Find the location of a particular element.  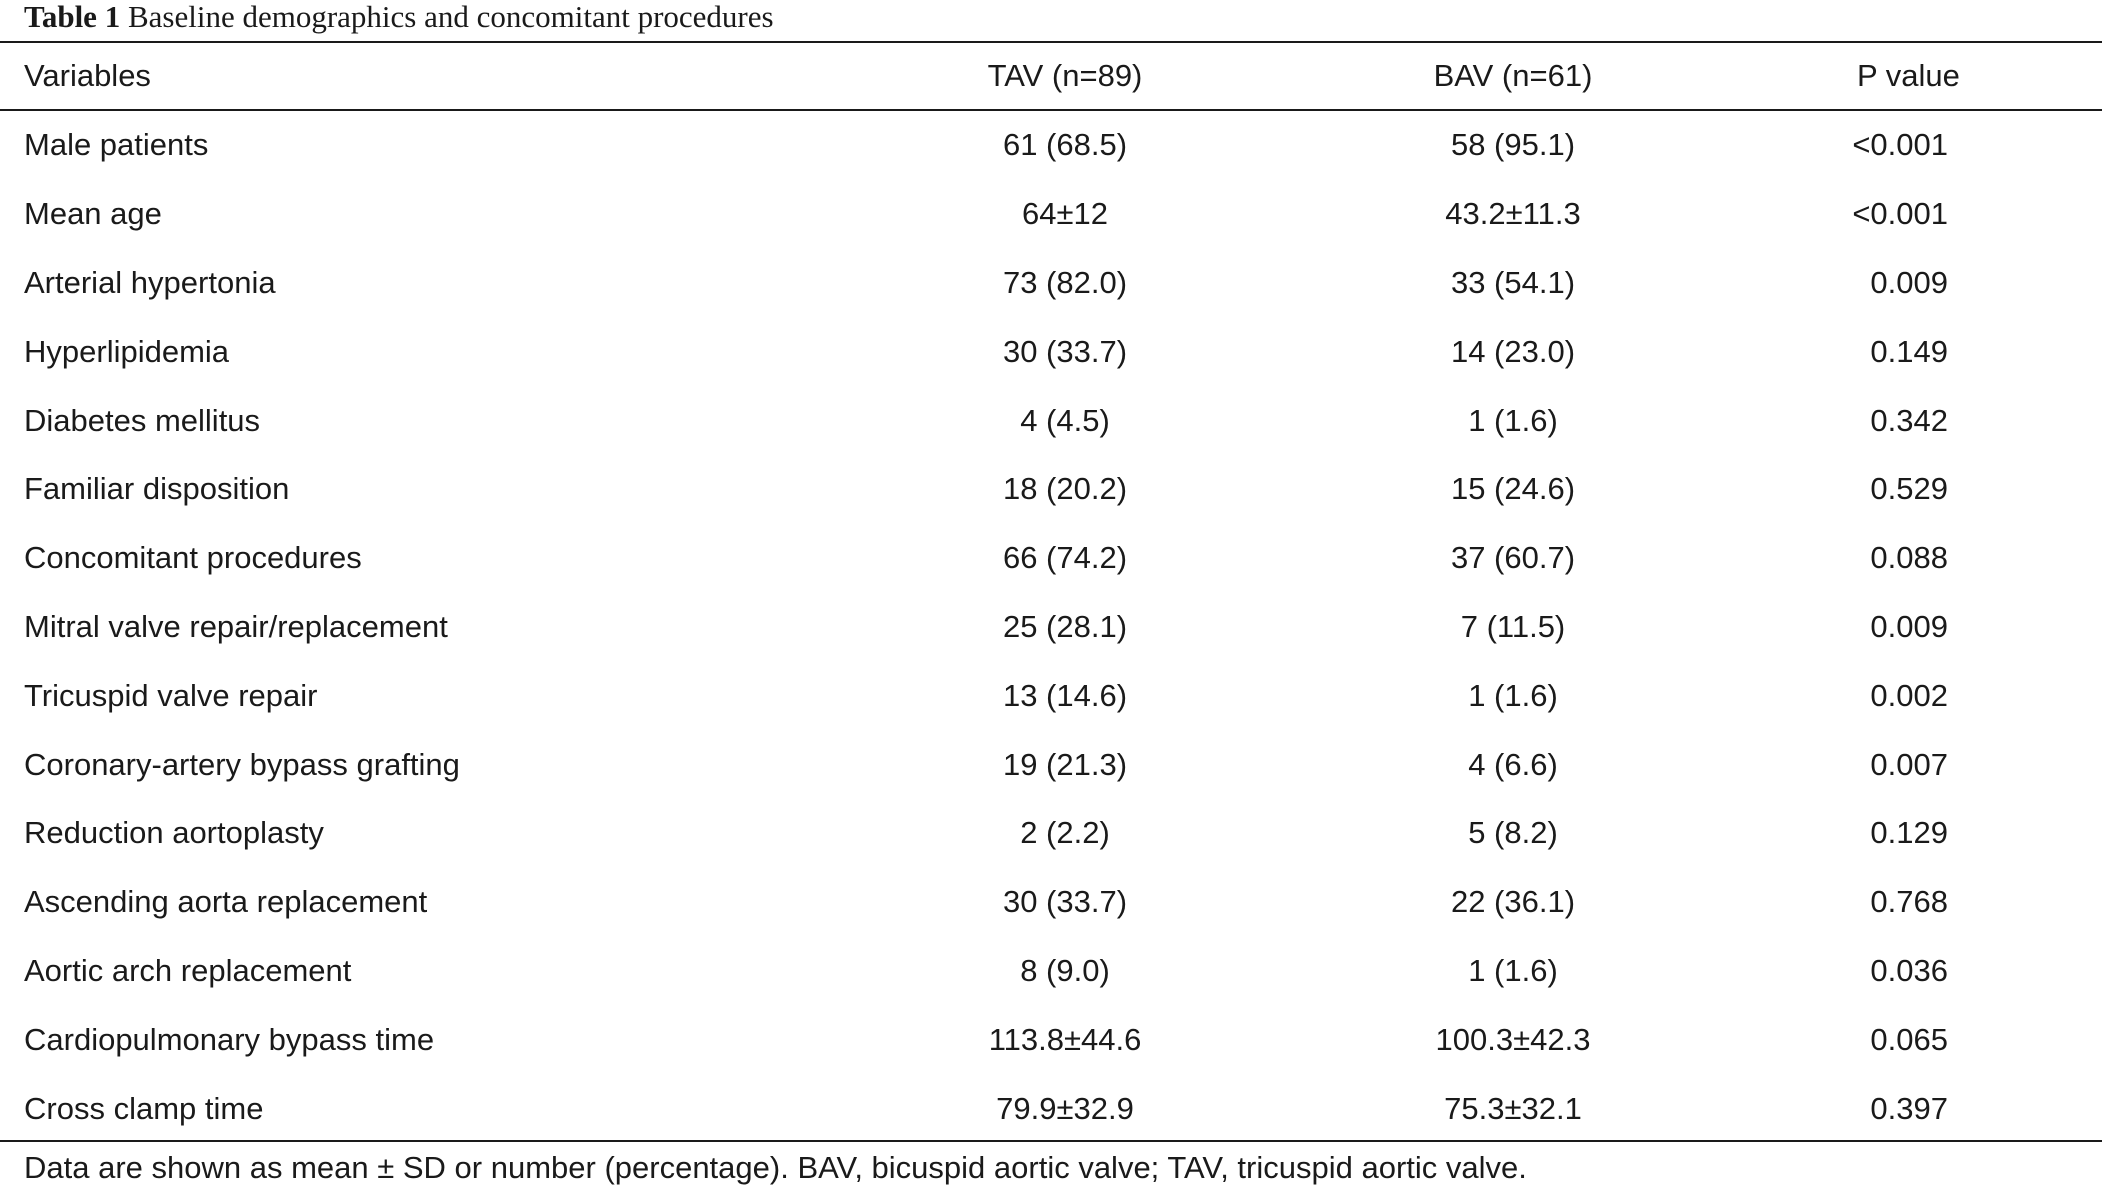

cell-variable: Coronary-artery bypass grafting is located at coordinates (242, 764).